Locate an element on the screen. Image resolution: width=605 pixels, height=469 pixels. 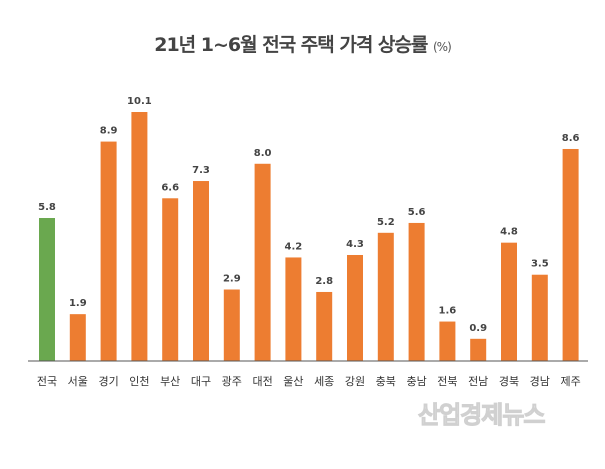
chart-title: 21년 1~6월 전국 주택 가격 상승률 (%) is located at coordinates (302, 43).